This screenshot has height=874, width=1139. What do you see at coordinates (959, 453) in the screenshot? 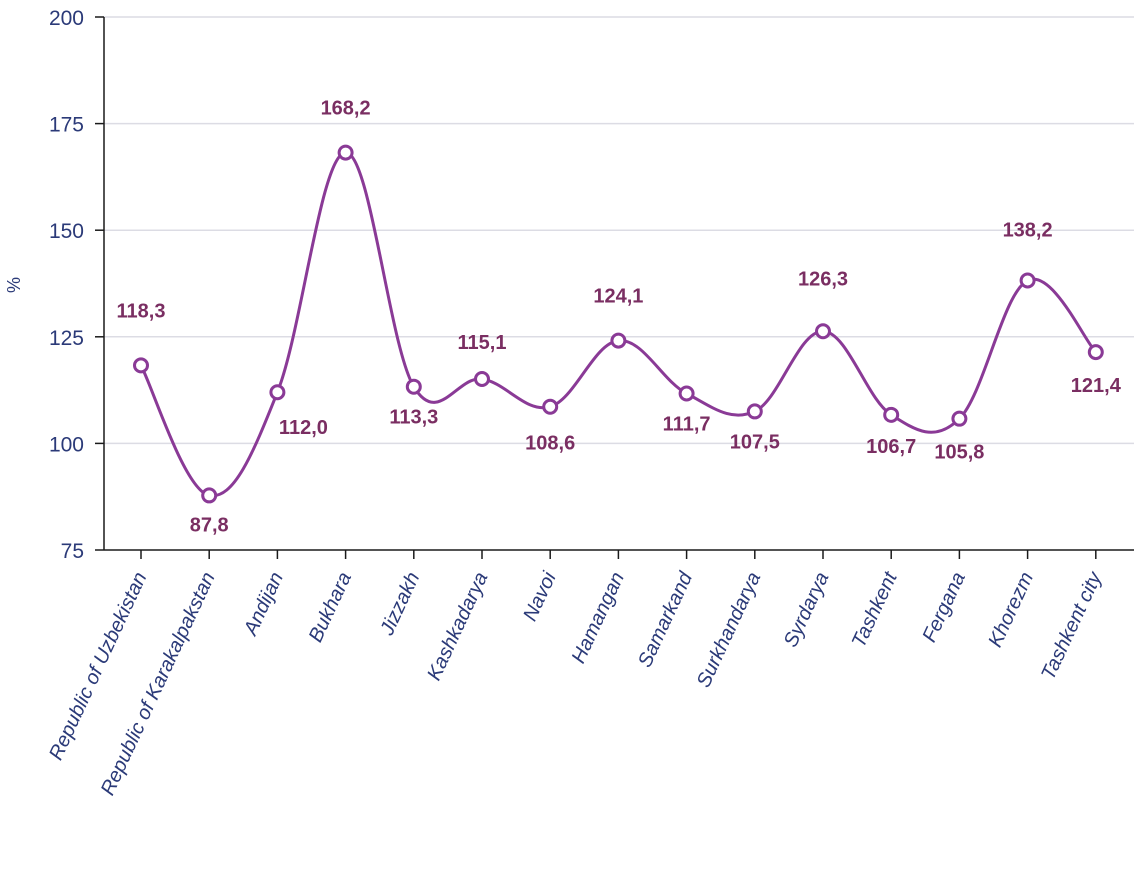
I see `data-label: 105,8` at bounding box center [959, 453].